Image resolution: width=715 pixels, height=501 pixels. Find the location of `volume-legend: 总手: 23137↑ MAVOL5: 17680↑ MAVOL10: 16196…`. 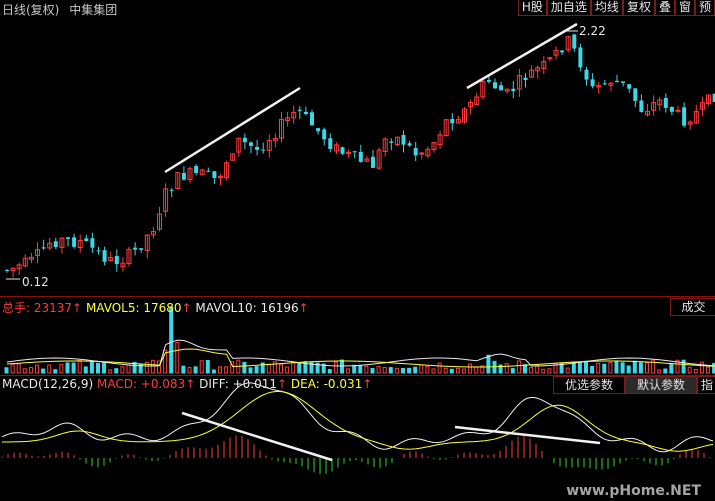

volume-legend: 总手: 23137↑ MAVOL5: 17680↑ MAVOL10: 16196… is located at coordinates (155, 308).